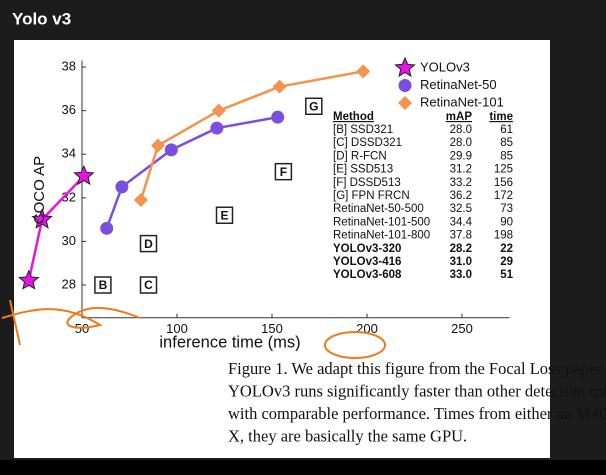  Describe the element at coordinates (461, 262) in the screenshot. I see `table-cell: 31.0` at that location.